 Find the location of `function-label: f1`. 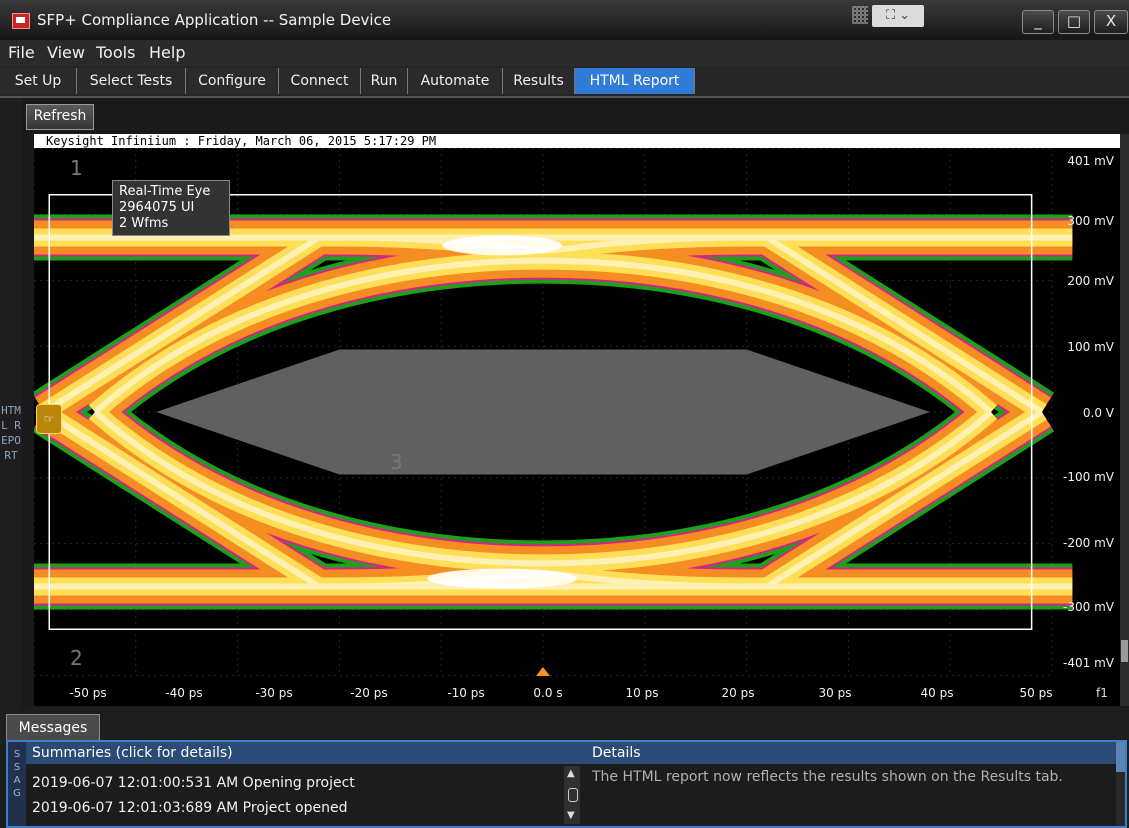

function-label: f1 is located at coordinates (1102, 693).